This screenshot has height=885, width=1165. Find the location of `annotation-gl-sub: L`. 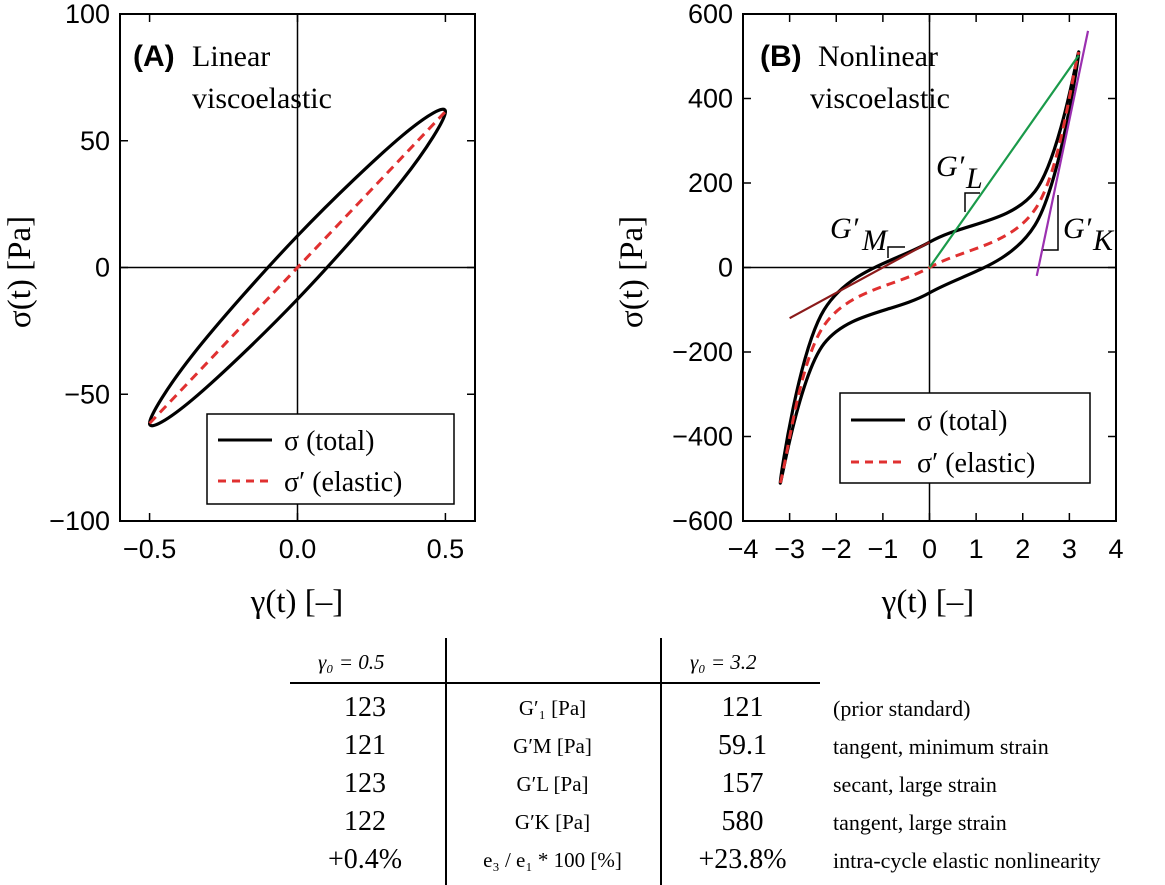

annotation-gl-sub: L is located at coordinates (974, 178).